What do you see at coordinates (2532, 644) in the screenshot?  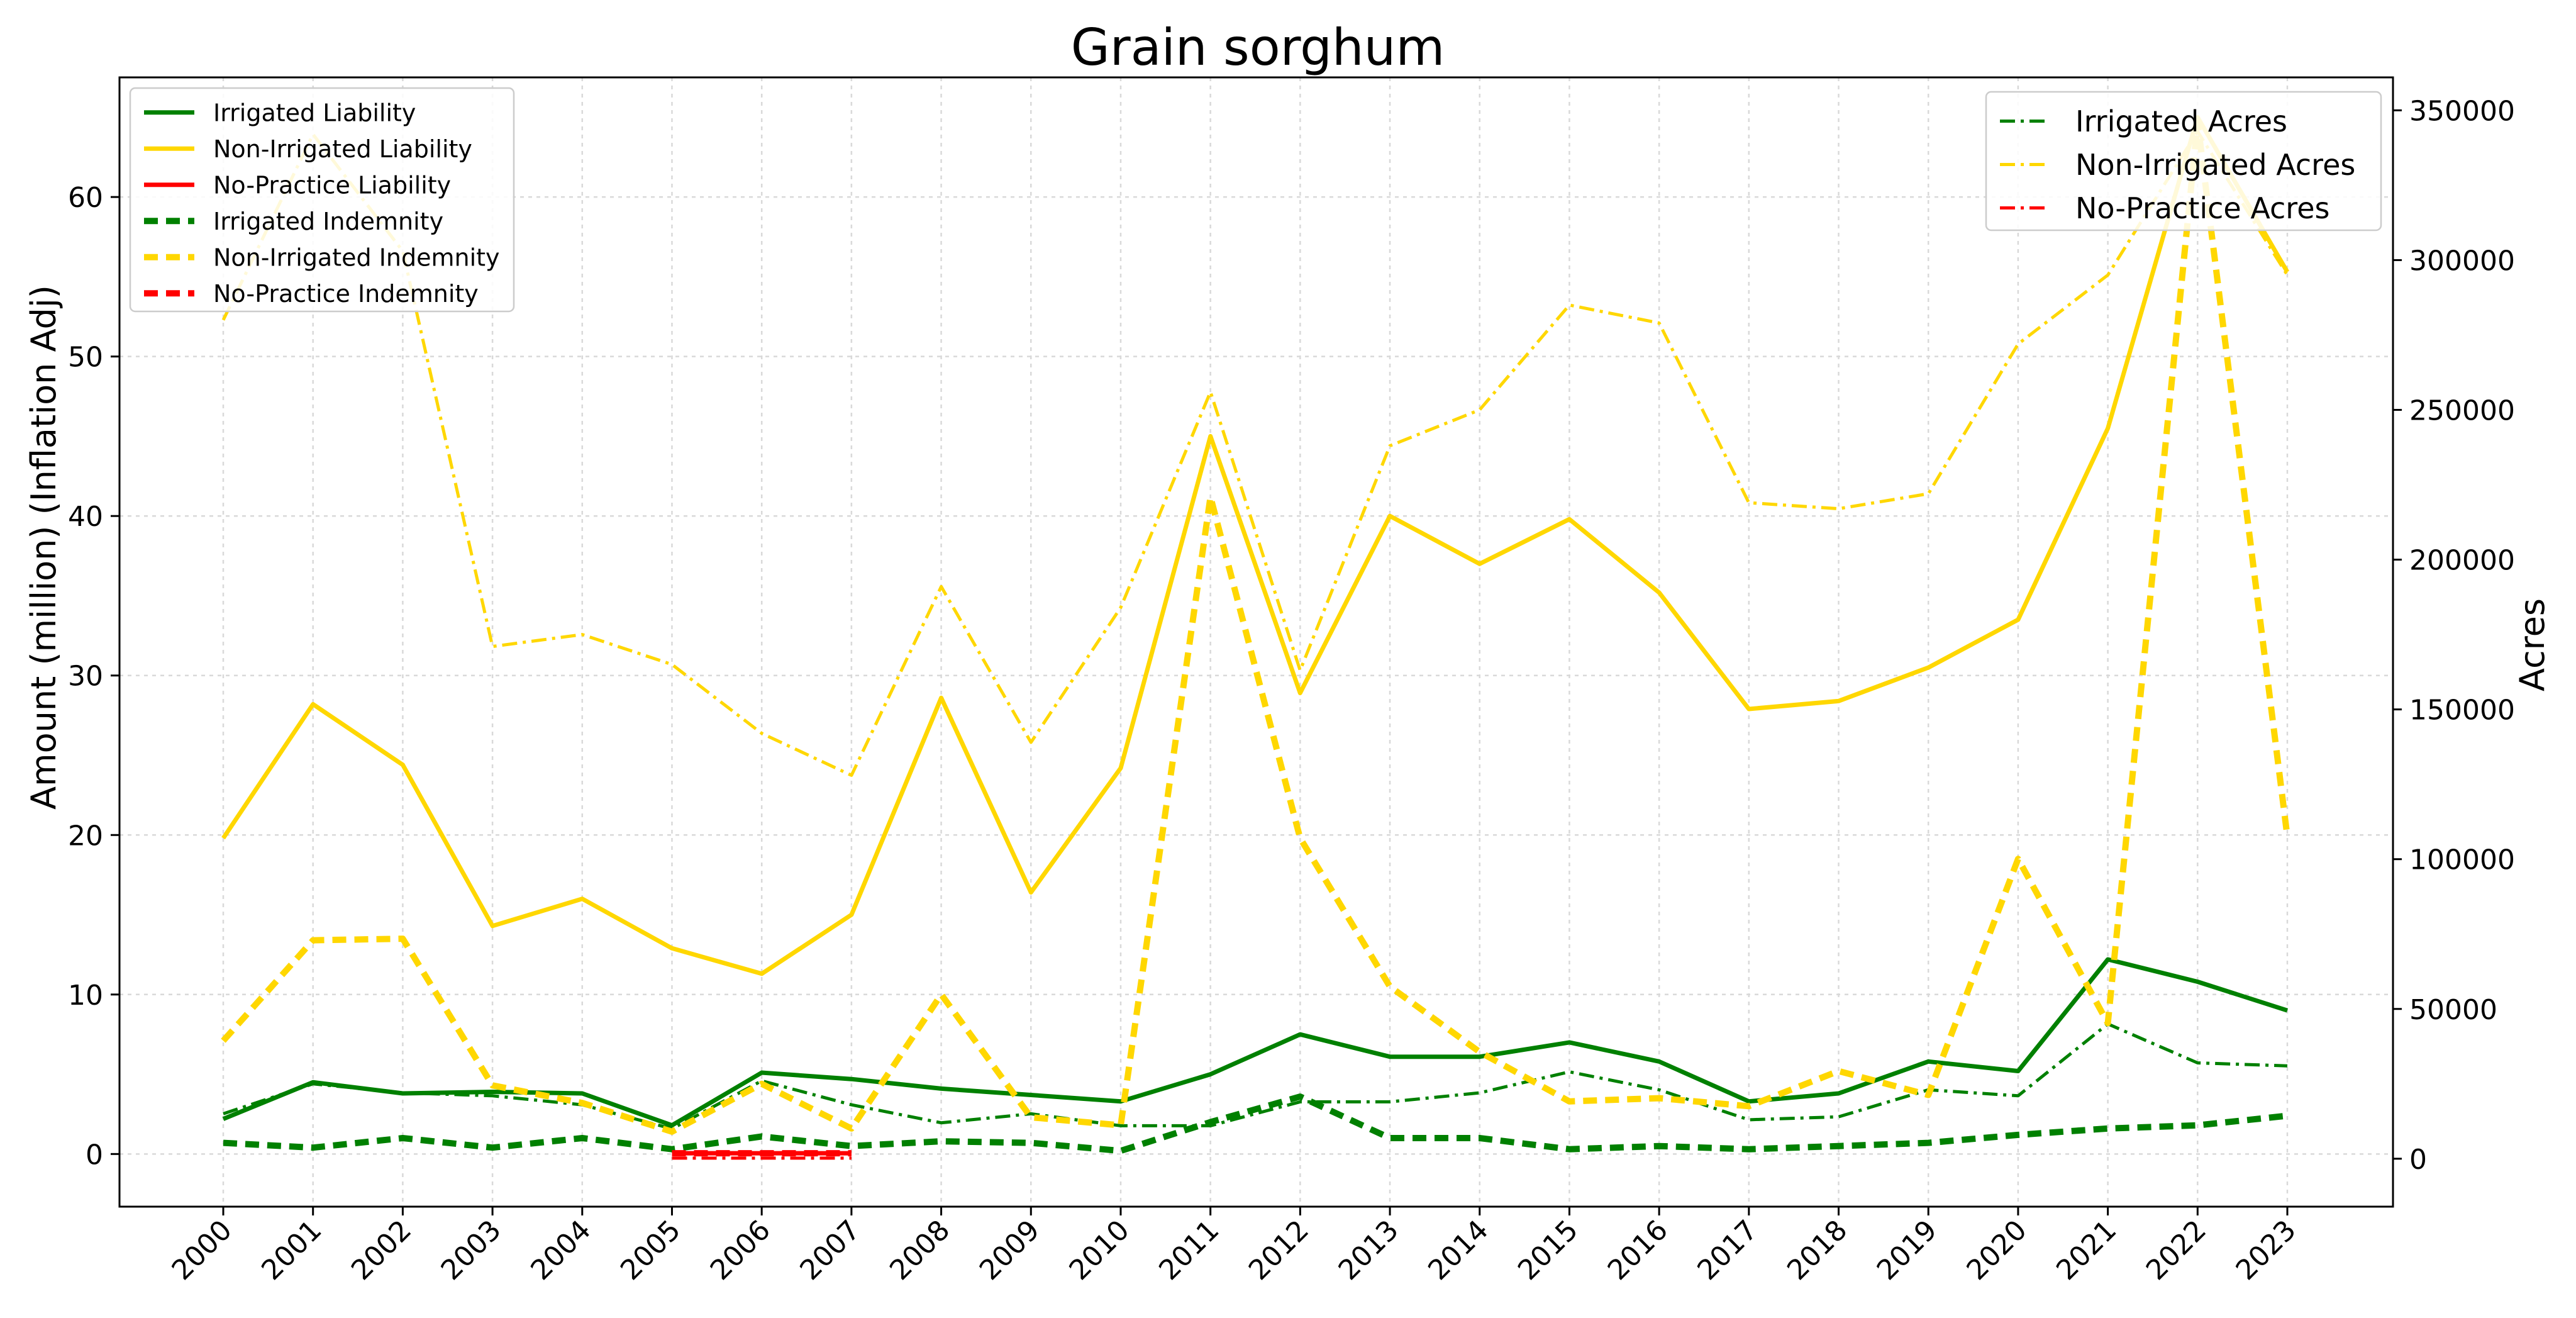 I see `y-axis-label-right: Acres` at bounding box center [2532, 644].